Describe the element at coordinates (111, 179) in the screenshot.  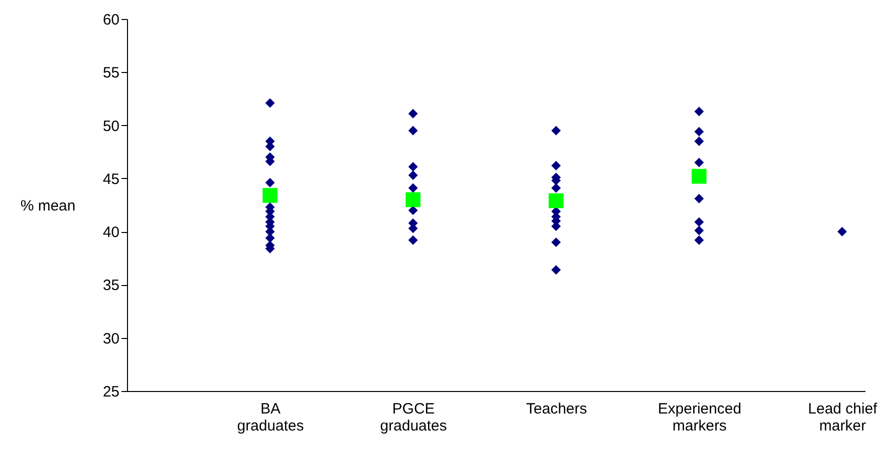
I see `y-tick-label: 45` at that location.